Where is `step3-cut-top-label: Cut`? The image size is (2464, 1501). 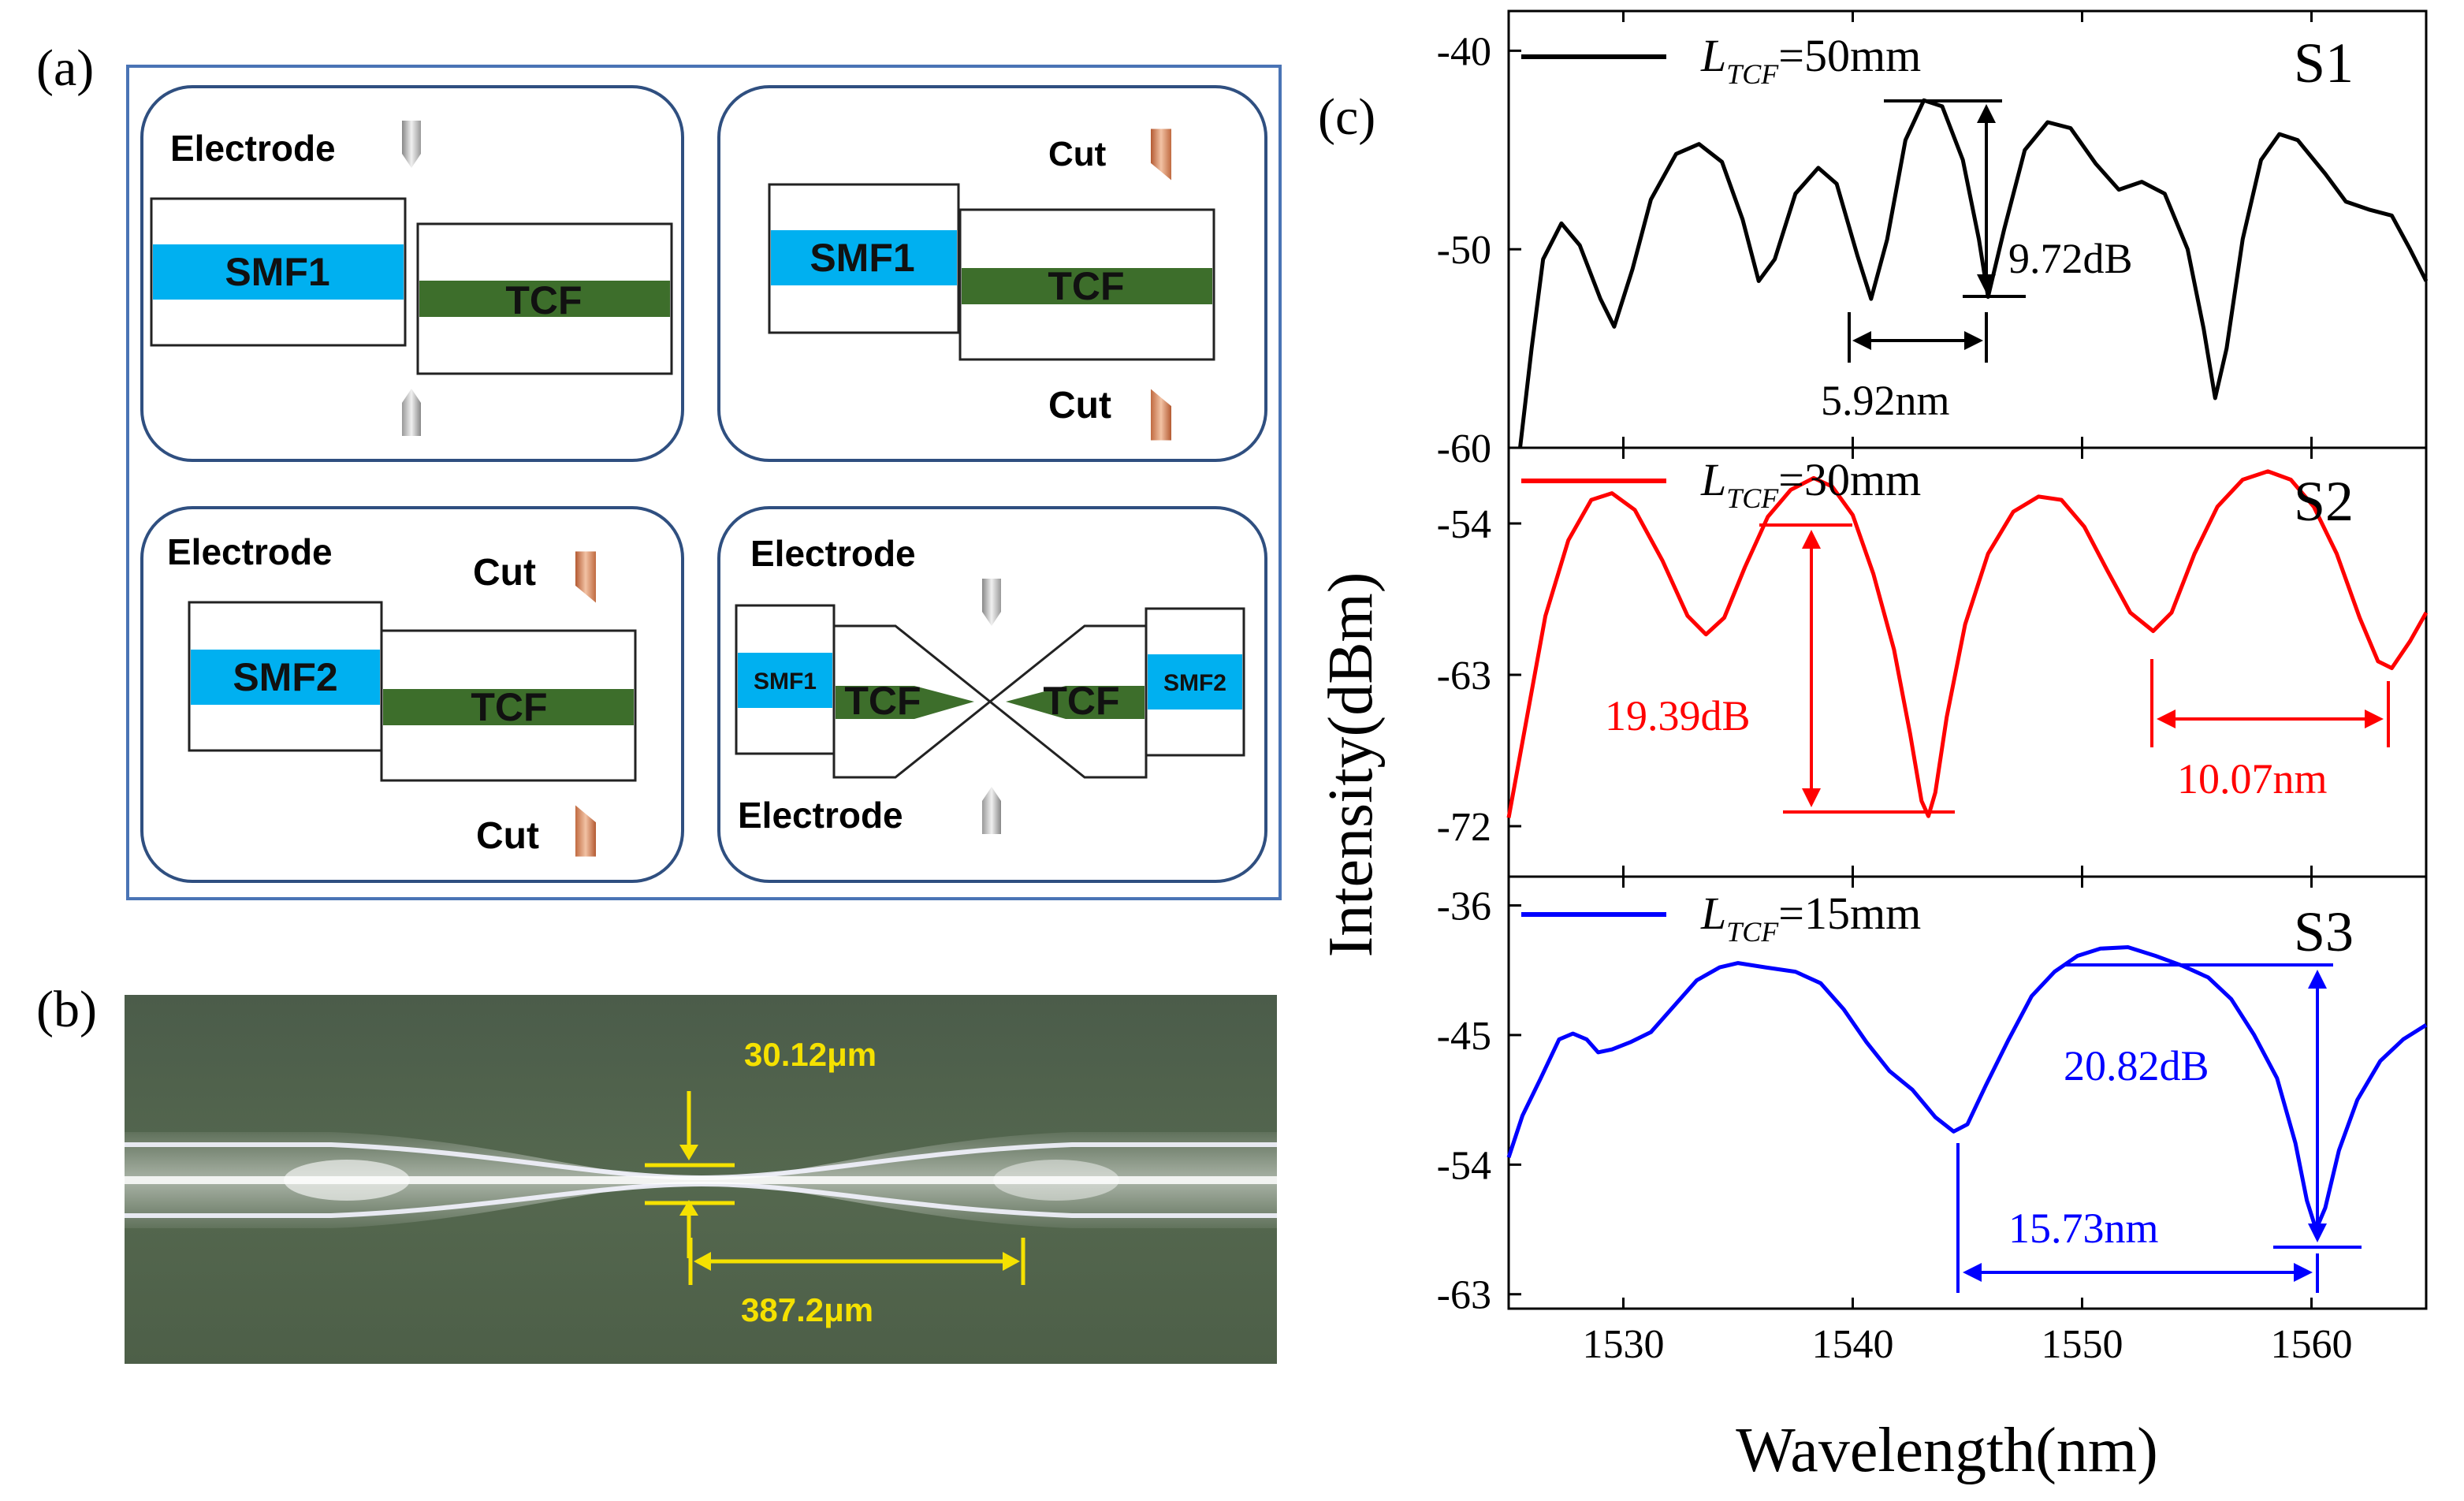
step3-cut-top-label: Cut is located at coordinates (504, 573).